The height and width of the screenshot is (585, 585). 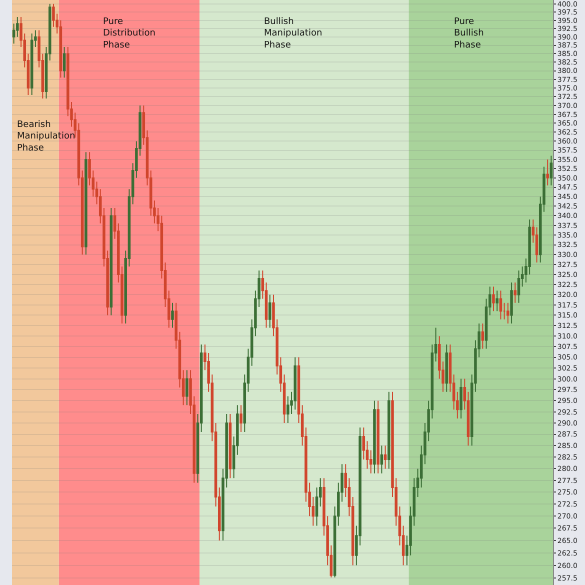 What do you see at coordinates (469, 33) in the screenshot?
I see `annotation: Pure Bullish Phase` at bounding box center [469, 33].